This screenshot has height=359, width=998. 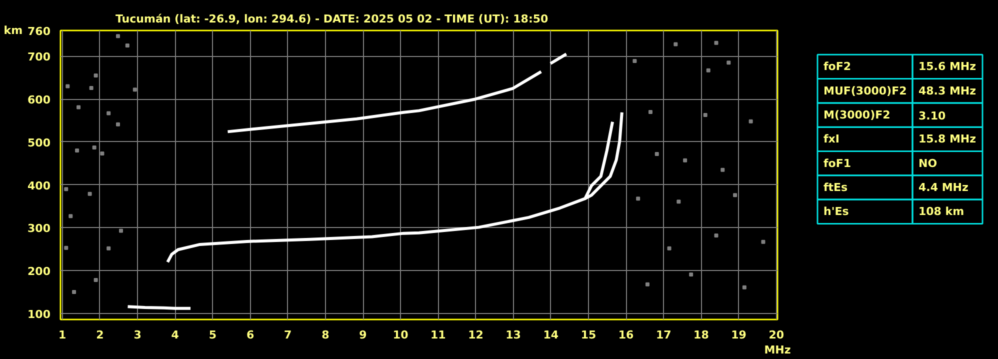 I want to click on x-tick-label: 5, so click(x=212, y=335).